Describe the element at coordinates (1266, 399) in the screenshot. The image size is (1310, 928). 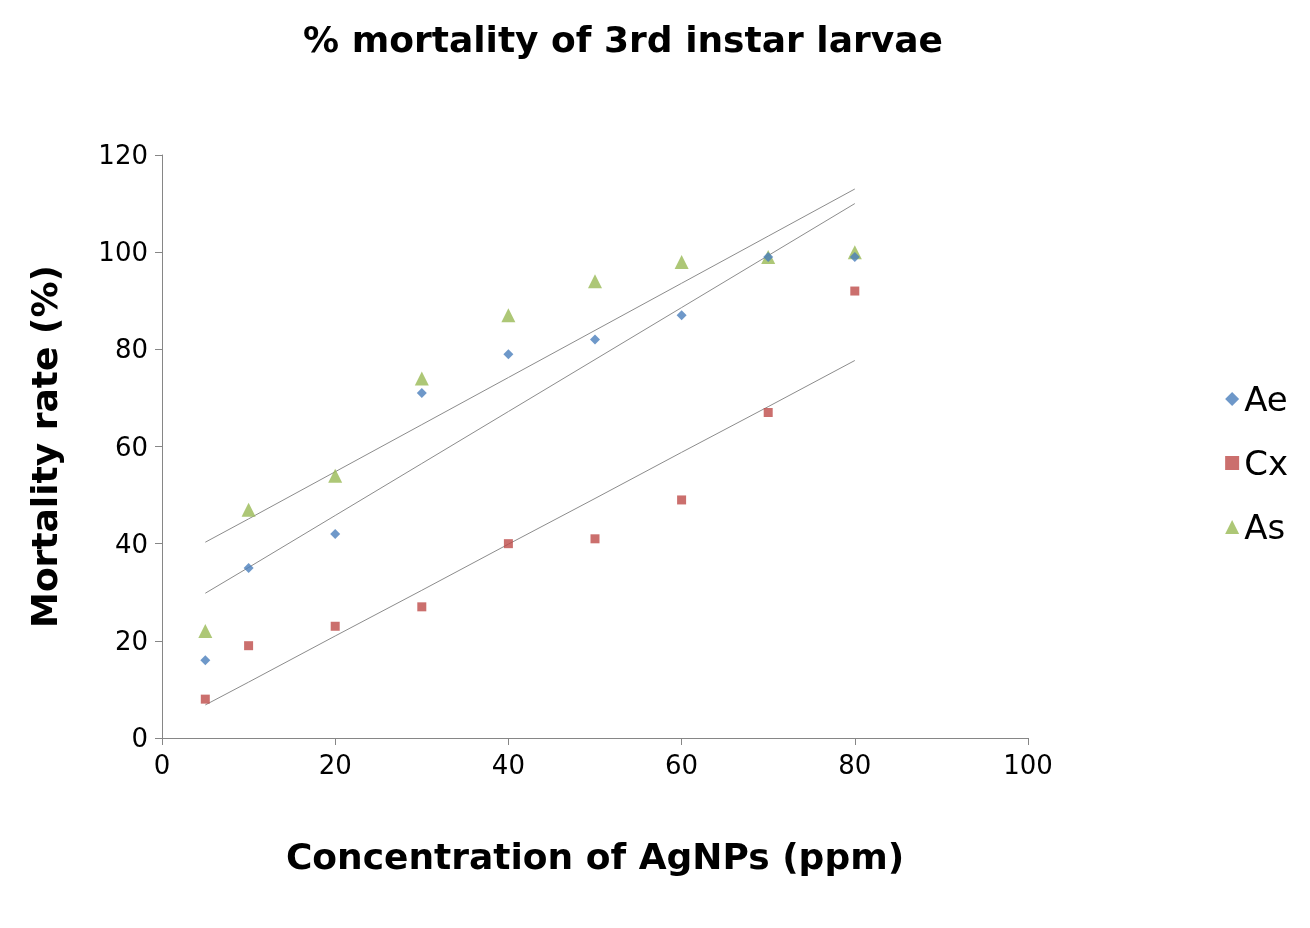
I see `legend-label: Ae` at that location.